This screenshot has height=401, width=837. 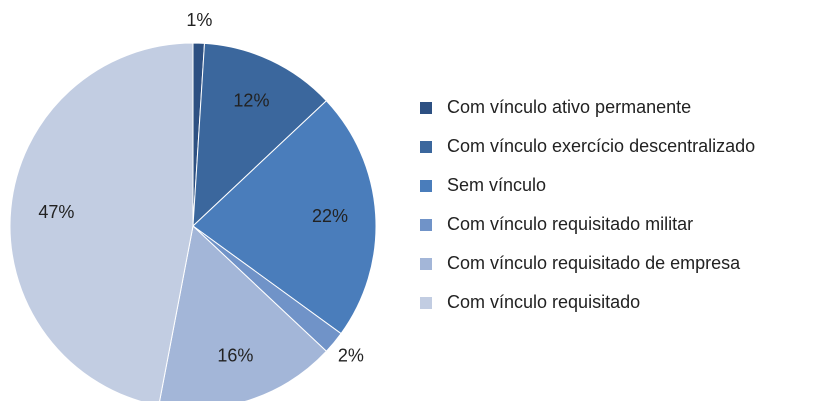 What do you see at coordinates (570, 224) in the screenshot?
I see `legend-label: Com vínculo requisitado militar` at bounding box center [570, 224].